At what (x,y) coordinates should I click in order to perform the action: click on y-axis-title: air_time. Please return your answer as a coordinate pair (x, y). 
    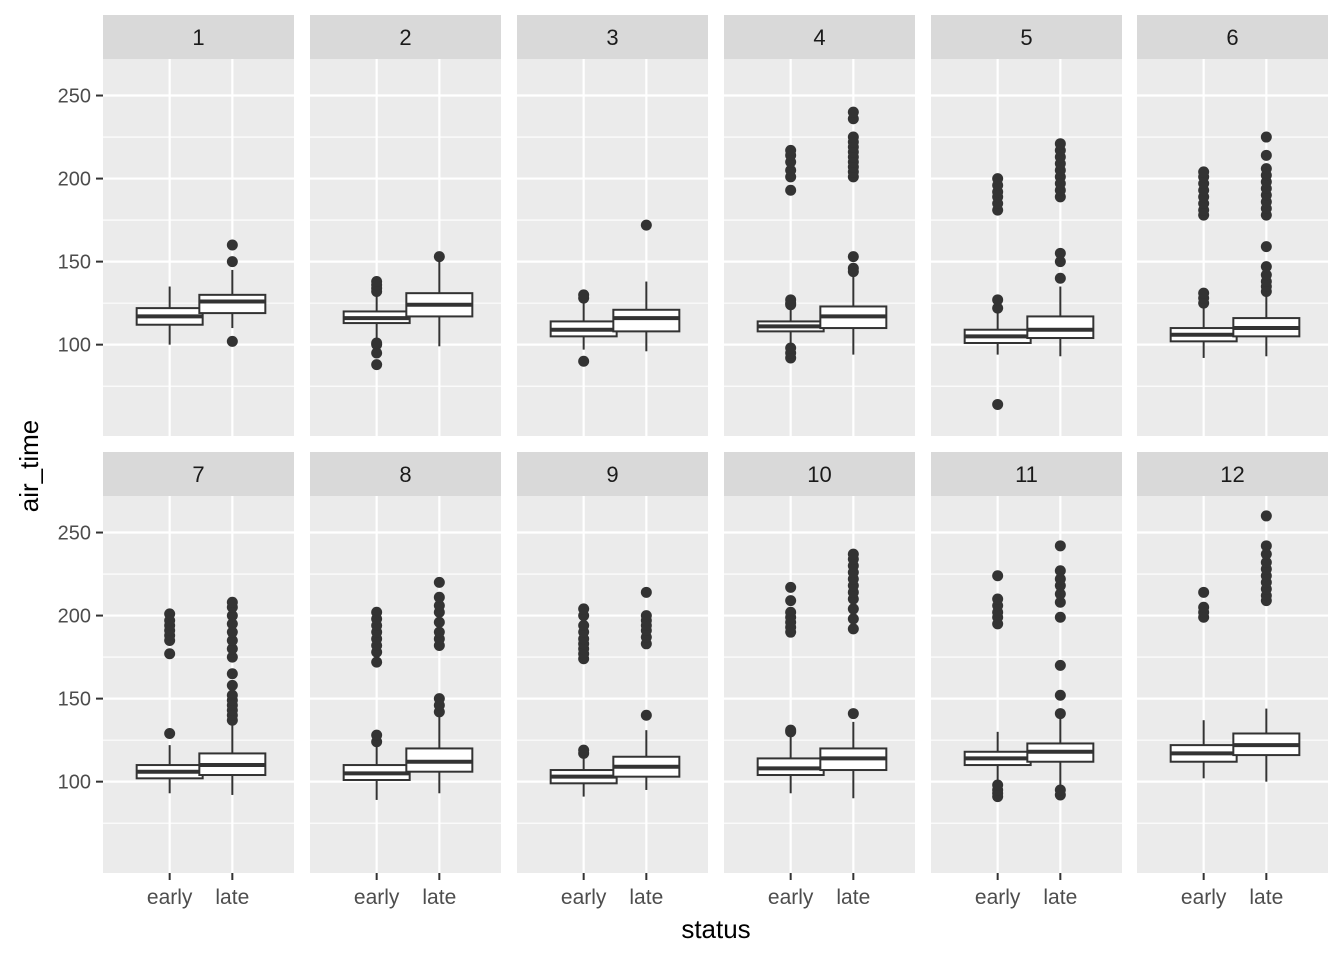
    Looking at the image, I should click on (29, 466).